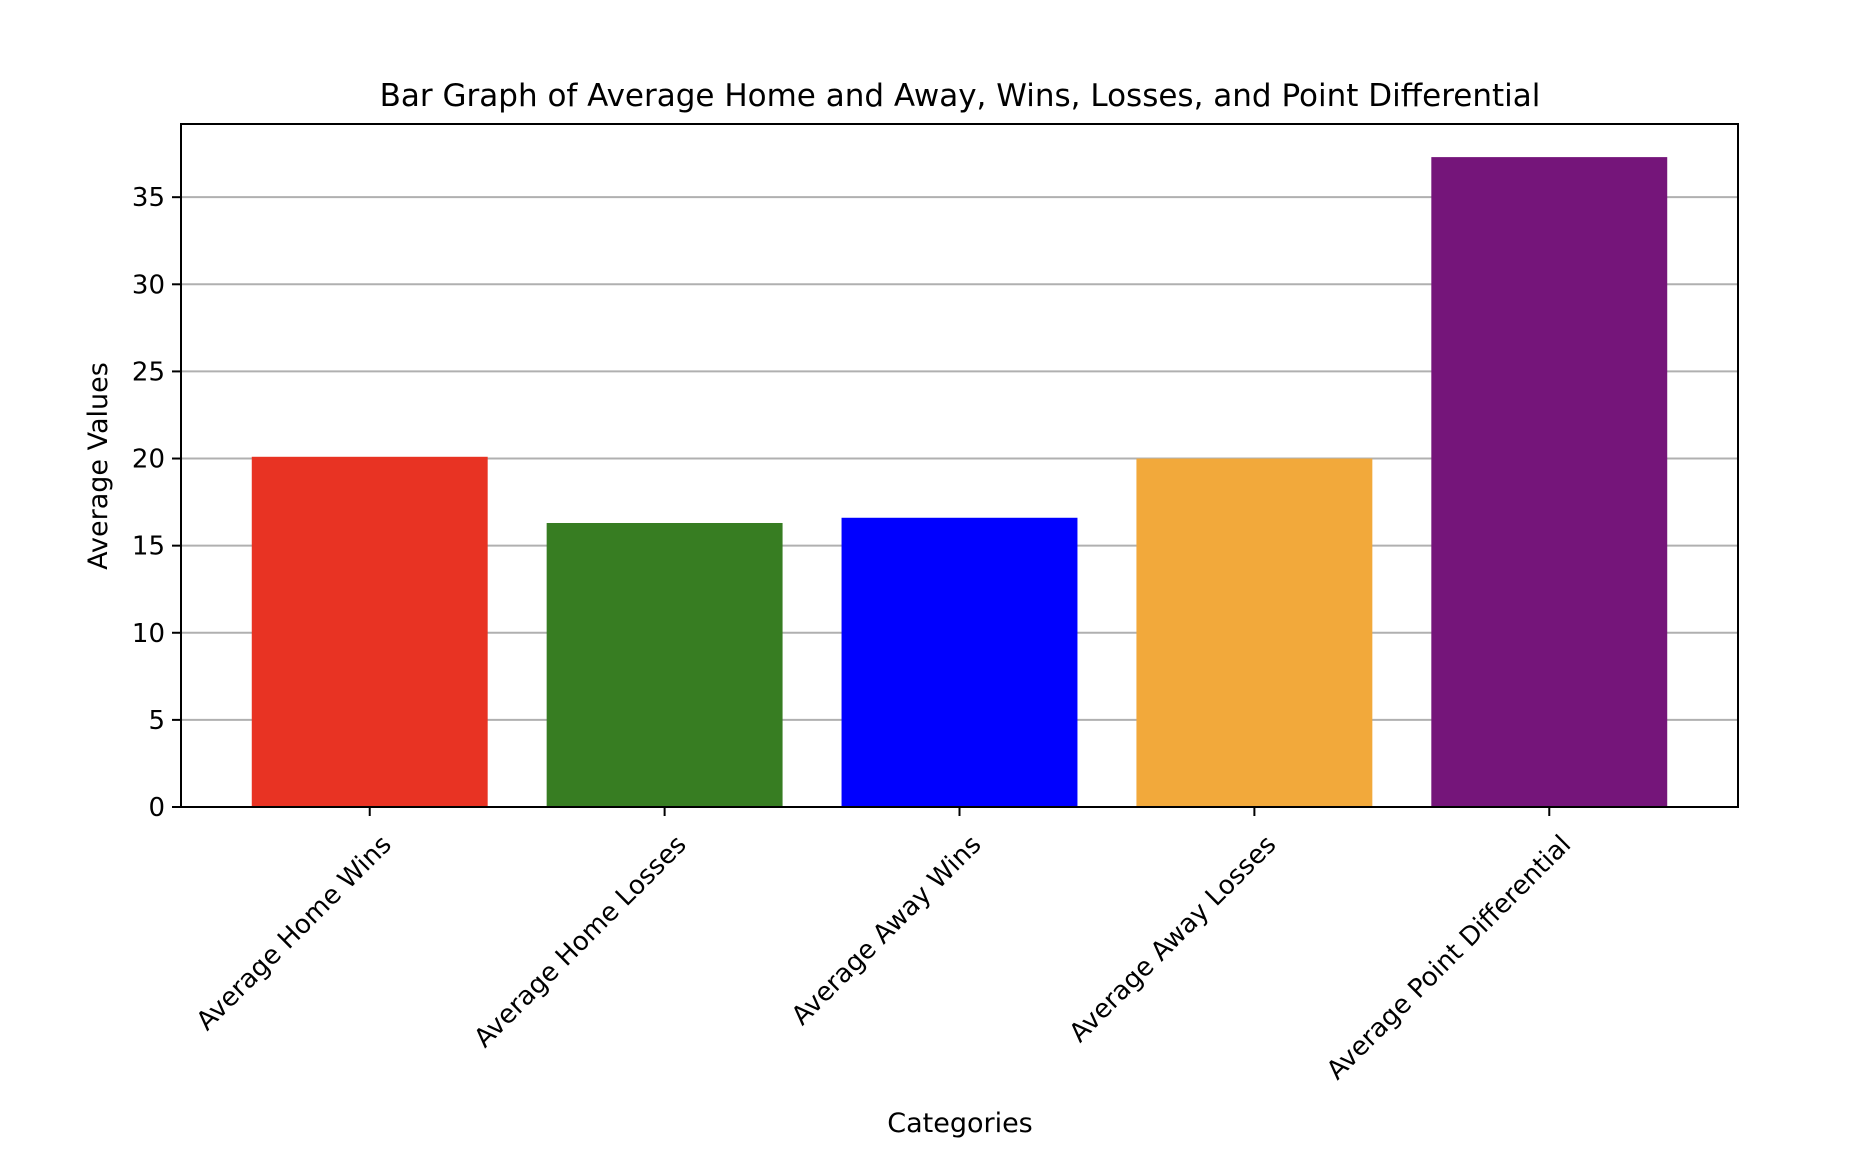 The height and width of the screenshot is (1168, 1872). Describe the element at coordinates (960, 1123) in the screenshot. I see `x-axis-label: Categories` at that location.